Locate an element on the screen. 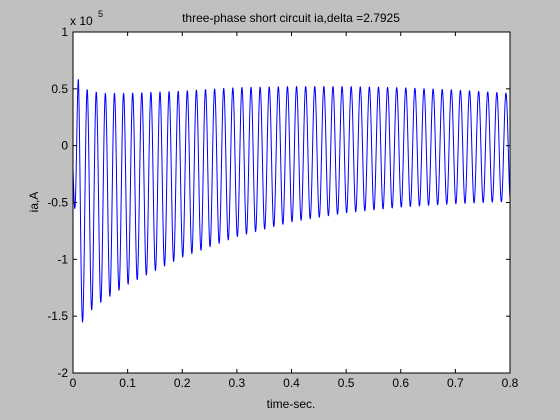  y-exponent-power: 5 is located at coordinates (100, 14).